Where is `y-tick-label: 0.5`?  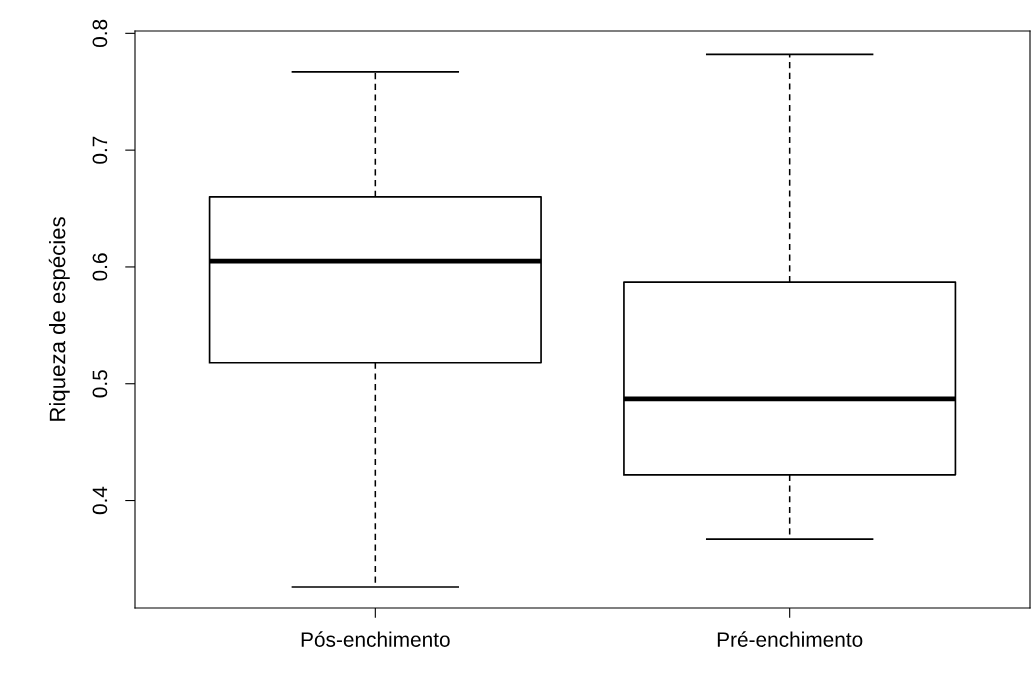
y-tick-label: 0.5 is located at coordinates (100, 384).